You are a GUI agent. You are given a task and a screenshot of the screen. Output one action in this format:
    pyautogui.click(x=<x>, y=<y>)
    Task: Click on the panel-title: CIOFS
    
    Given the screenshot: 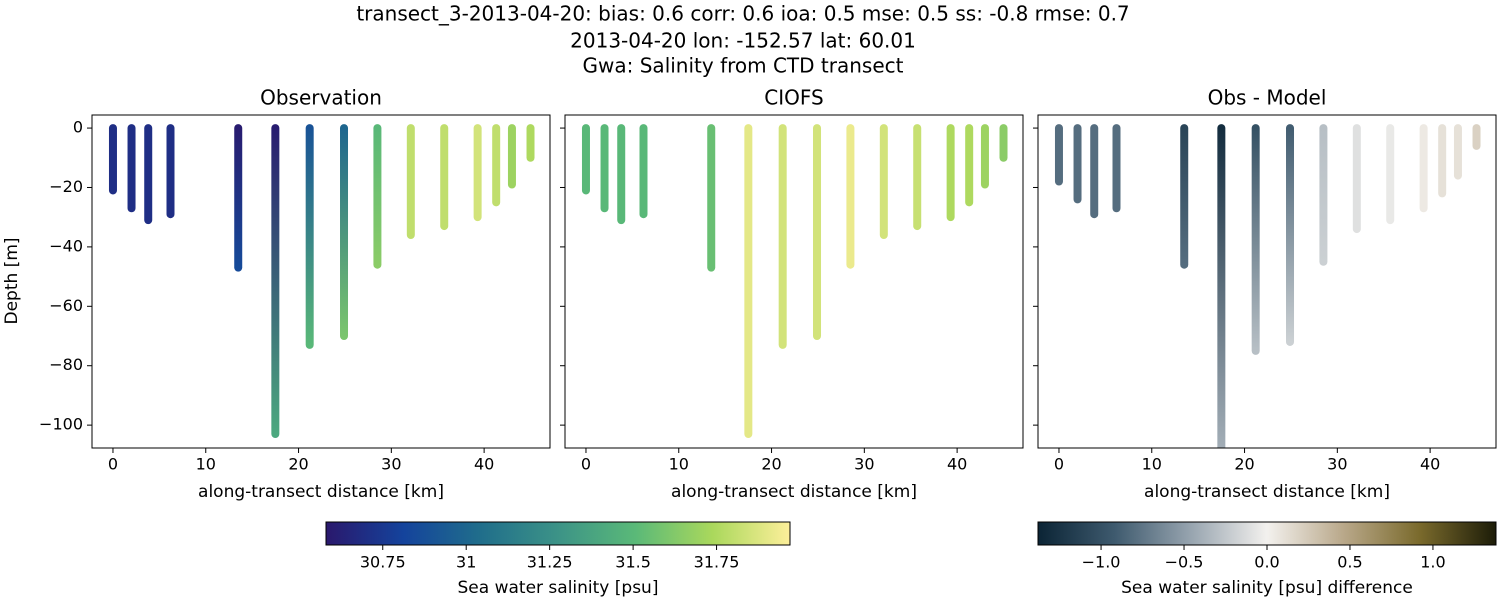 What is the action you would take?
    pyautogui.click(x=793, y=98)
    